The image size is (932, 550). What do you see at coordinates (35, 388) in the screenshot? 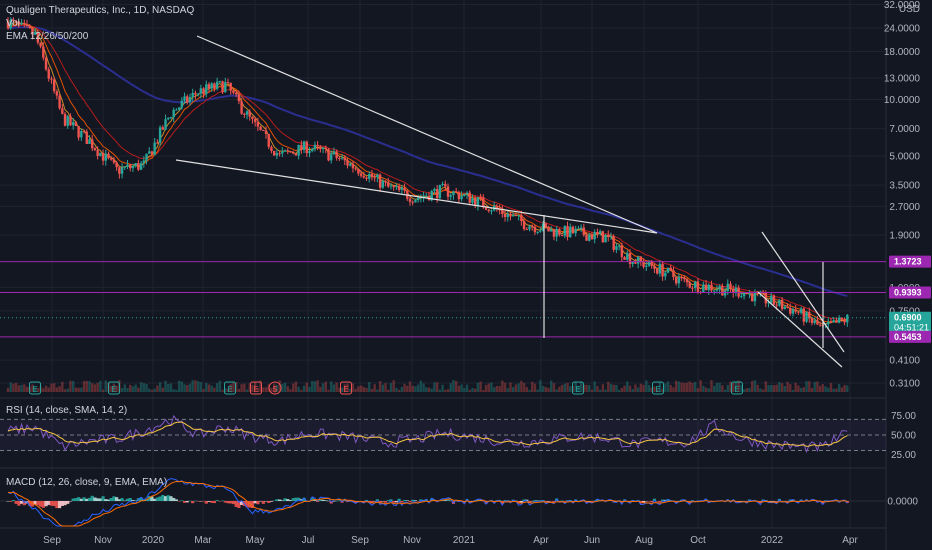
I see `event-marker-0: E` at bounding box center [35, 388].